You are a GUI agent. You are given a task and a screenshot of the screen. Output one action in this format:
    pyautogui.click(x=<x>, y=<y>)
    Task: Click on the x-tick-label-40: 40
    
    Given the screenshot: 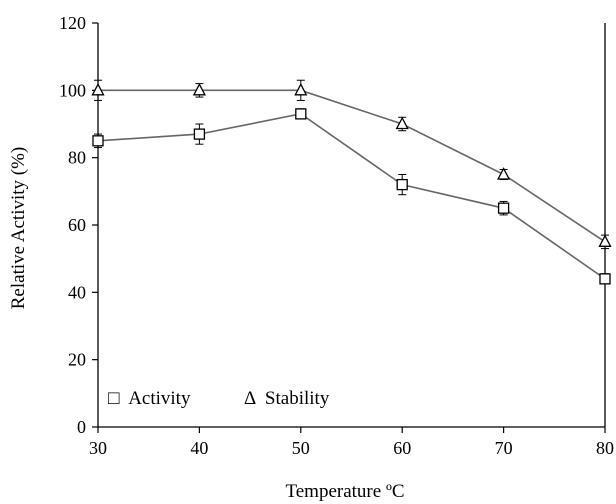 What is the action you would take?
    pyautogui.click(x=199, y=448)
    